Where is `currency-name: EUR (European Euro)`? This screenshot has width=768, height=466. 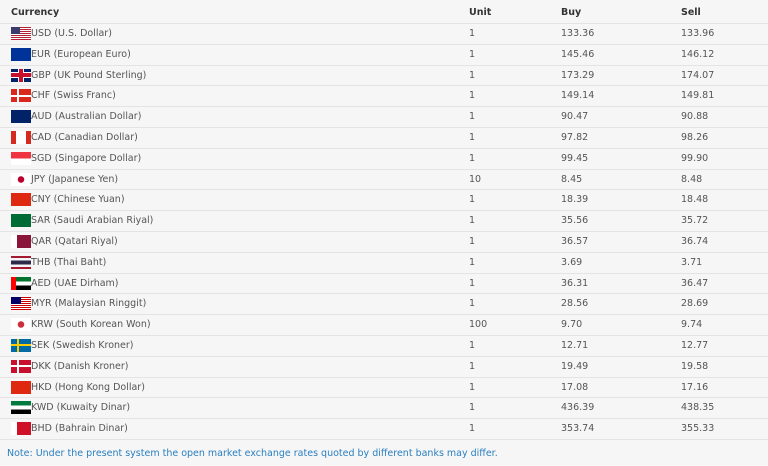
currency-name: EUR (European Euro) is located at coordinates (81, 54).